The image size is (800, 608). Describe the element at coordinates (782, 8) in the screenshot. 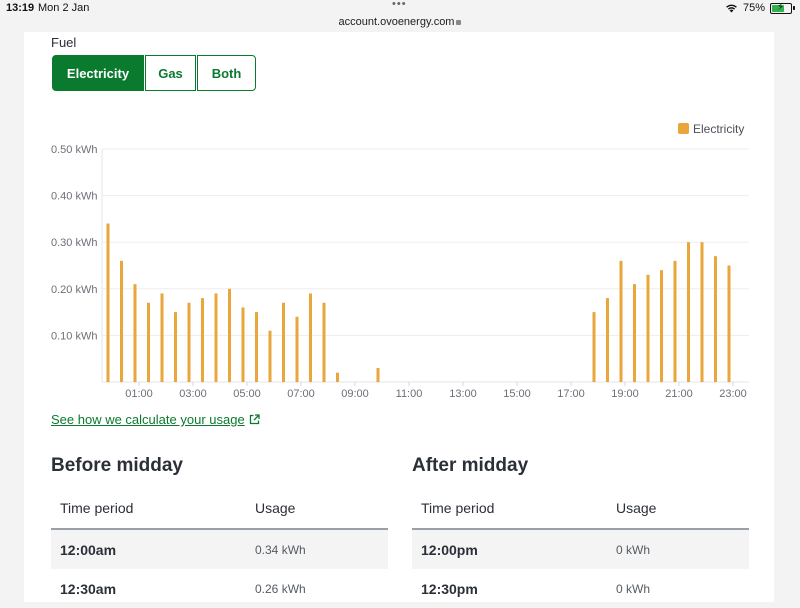

I see `battery-icon: ⚡` at that location.